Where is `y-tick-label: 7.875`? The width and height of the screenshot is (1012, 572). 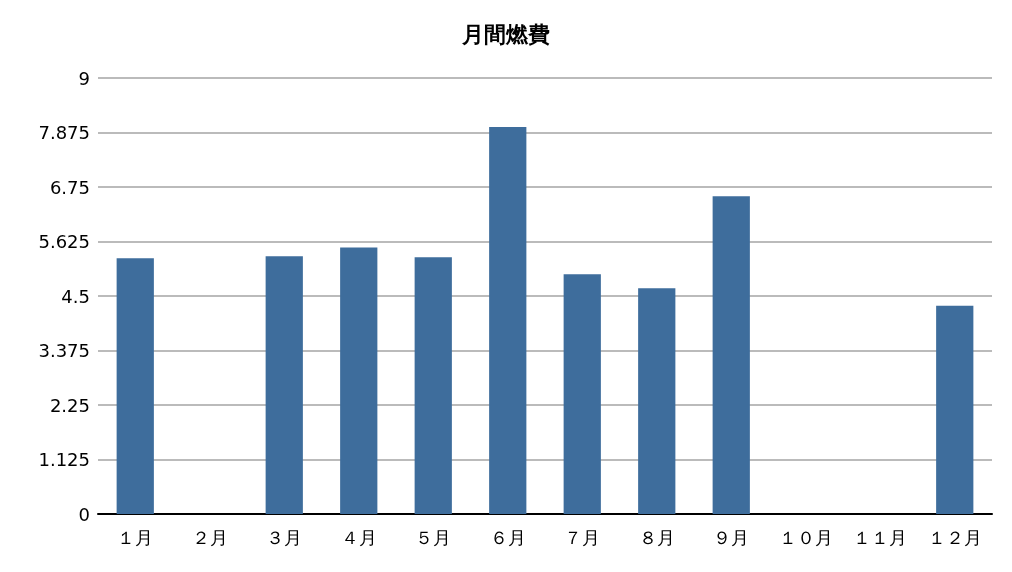 y-tick-label: 7.875 is located at coordinates (64, 132).